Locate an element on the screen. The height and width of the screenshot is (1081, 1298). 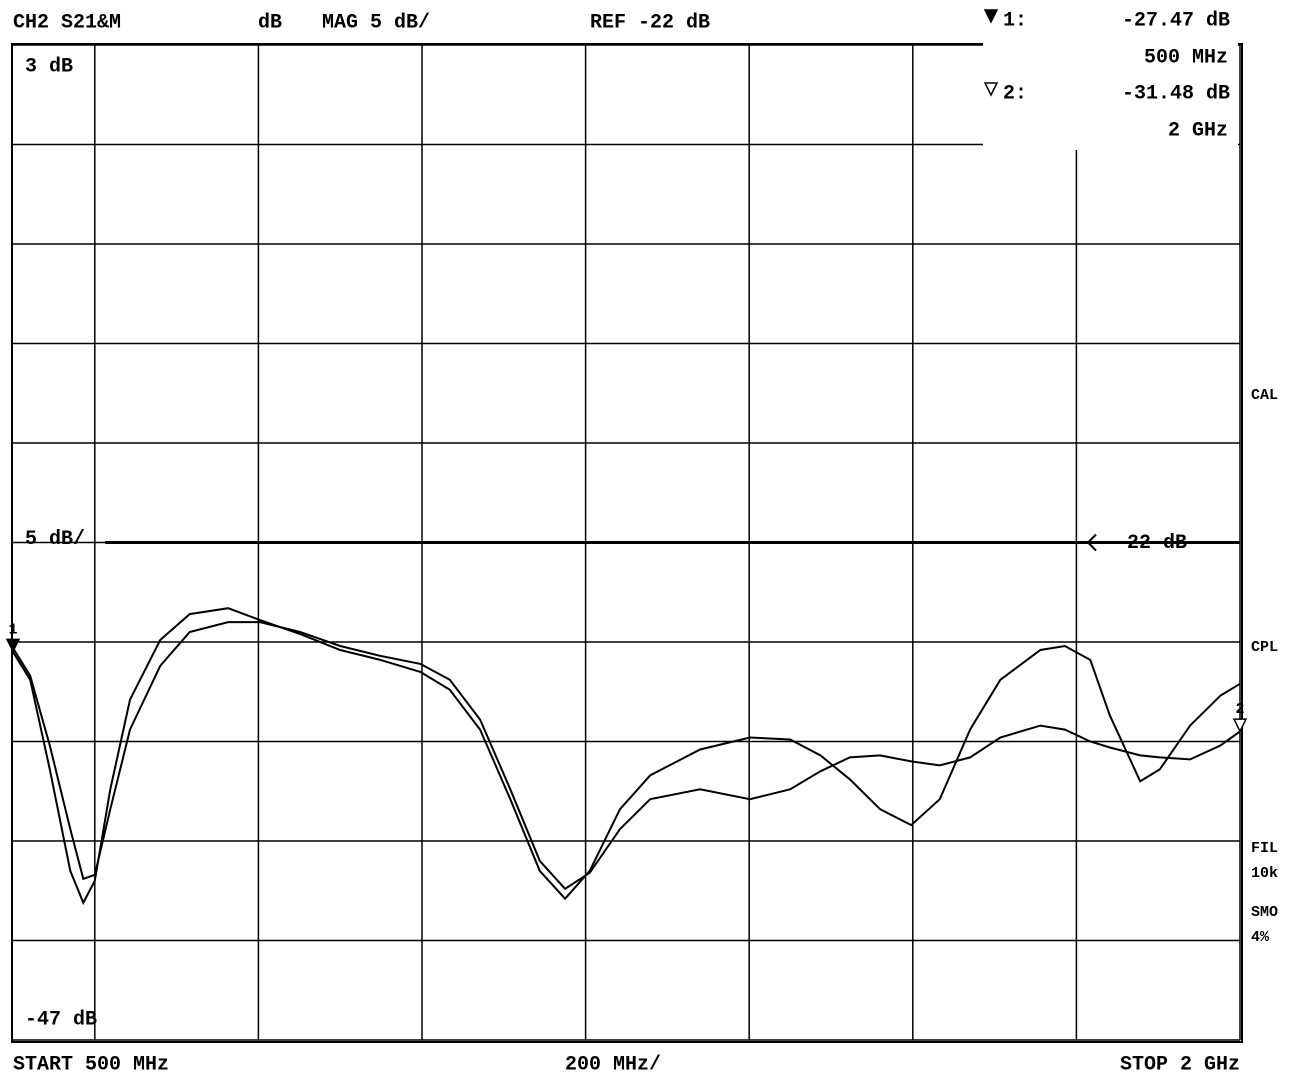
footer-stop: STOP 2 GHz is located at coordinates (1180, 1064).